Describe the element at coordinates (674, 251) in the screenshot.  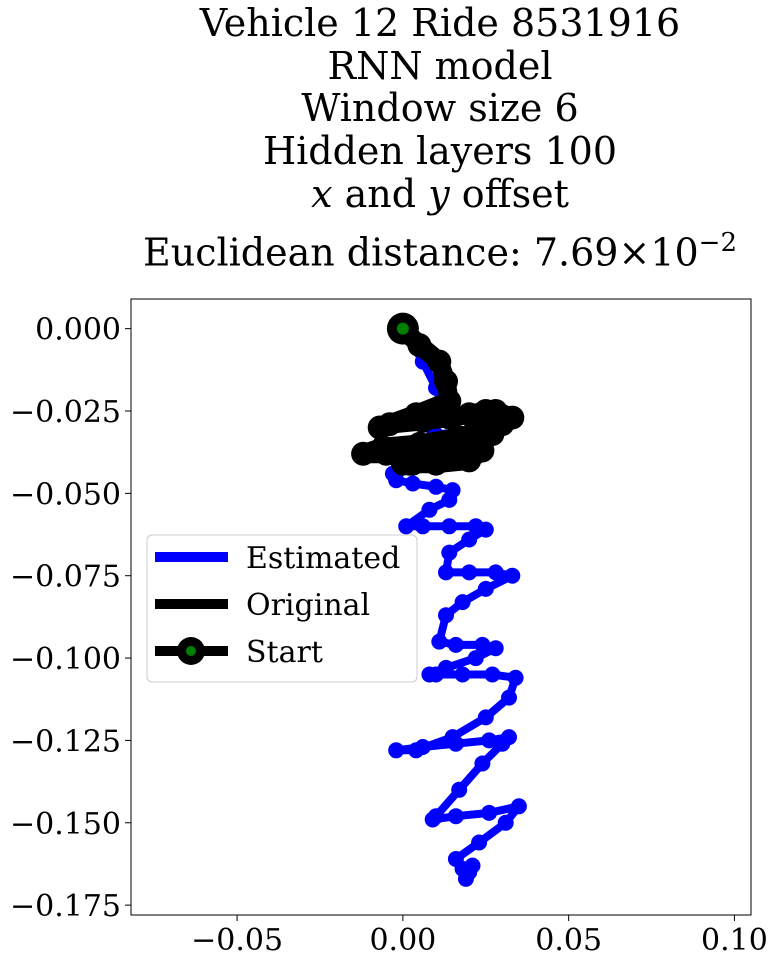
I see `title-distance-base: 10` at that location.